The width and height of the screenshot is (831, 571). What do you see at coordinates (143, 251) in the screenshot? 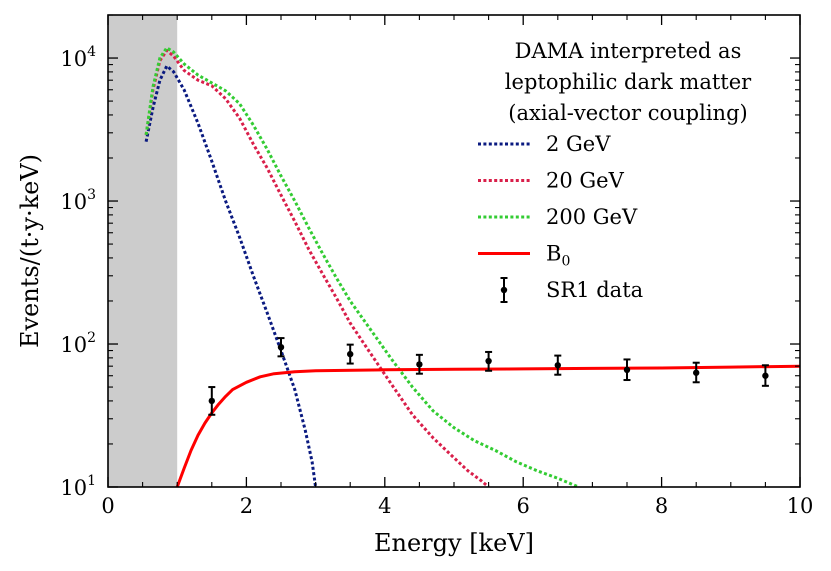
I see `shaded-region` at bounding box center [143, 251].